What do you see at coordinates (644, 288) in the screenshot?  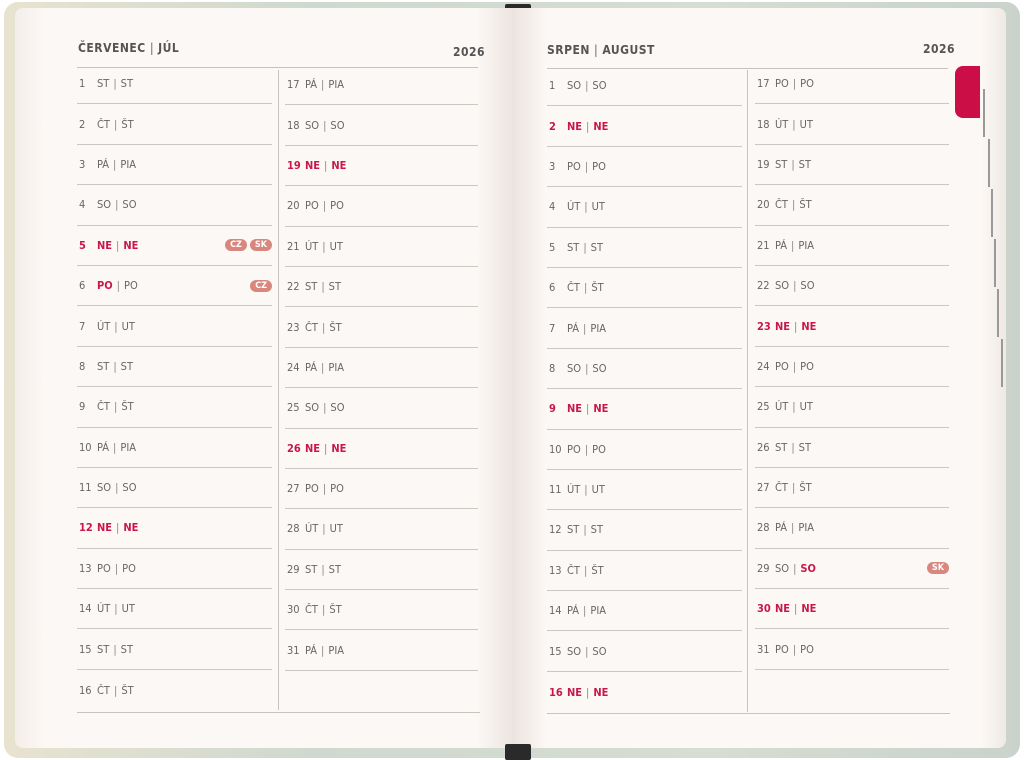 I see `day-row: 6 ČT | ŠT` at bounding box center [644, 288].